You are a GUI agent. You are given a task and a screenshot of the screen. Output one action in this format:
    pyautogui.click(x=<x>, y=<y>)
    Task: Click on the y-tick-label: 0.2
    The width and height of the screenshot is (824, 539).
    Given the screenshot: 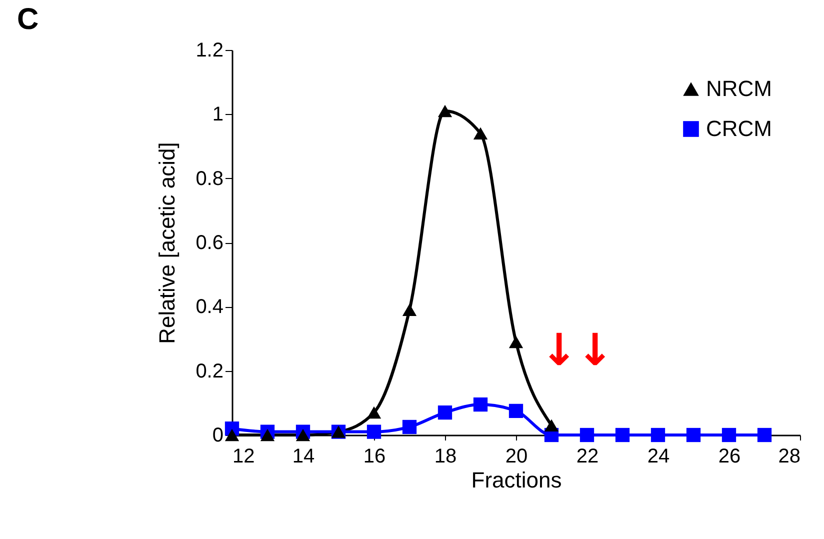 What is the action you would take?
    pyautogui.click(x=210, y=371)
    